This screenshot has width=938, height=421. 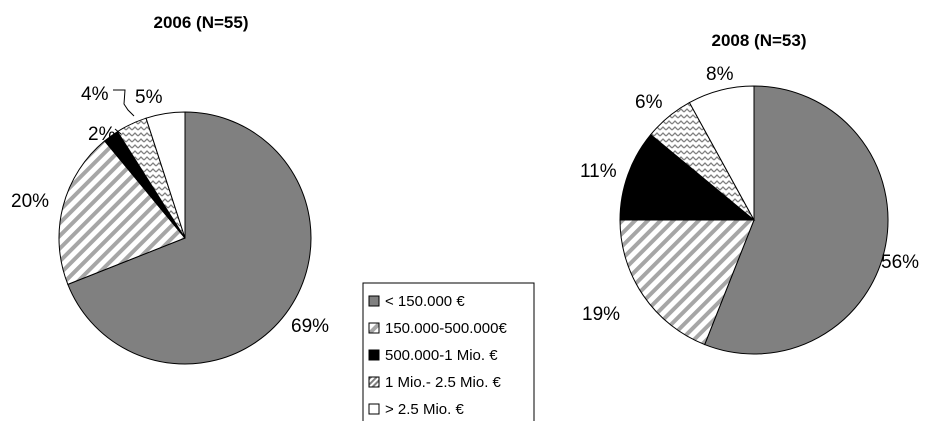 What do you see at coordinates (149, 97) in the screenshot?
I see `slice-label-2006-4: 5%` at bounding box center [149, 97].